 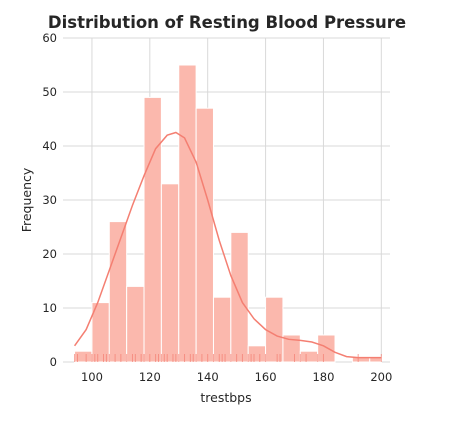 I want to click on y-tick-labels: 0 10 20 30 40 50 60, so click(x=49, y=200).